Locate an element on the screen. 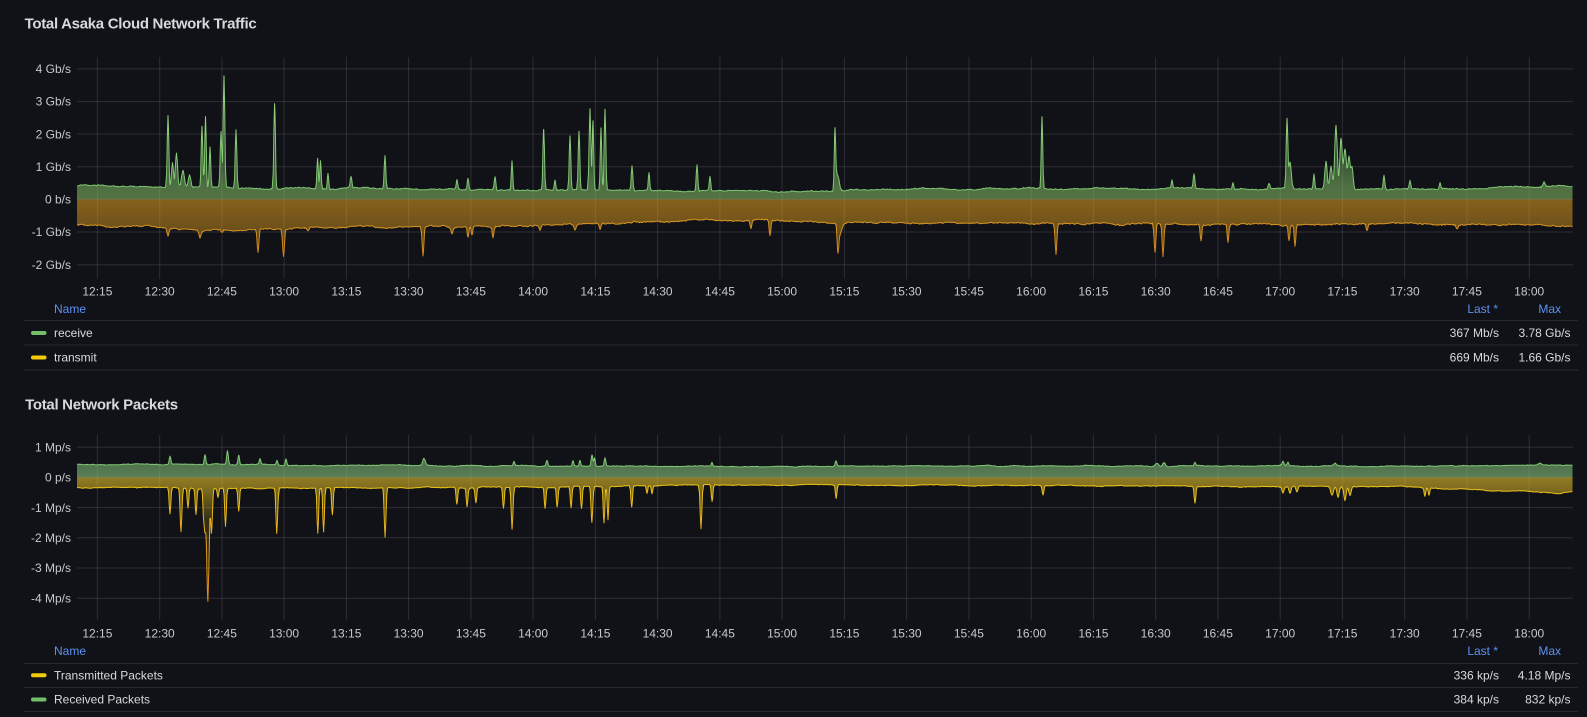 The height and width of the screenshot is (717, 1587). svg-text: 1 Gb/s is located at coordinates (53, 167).